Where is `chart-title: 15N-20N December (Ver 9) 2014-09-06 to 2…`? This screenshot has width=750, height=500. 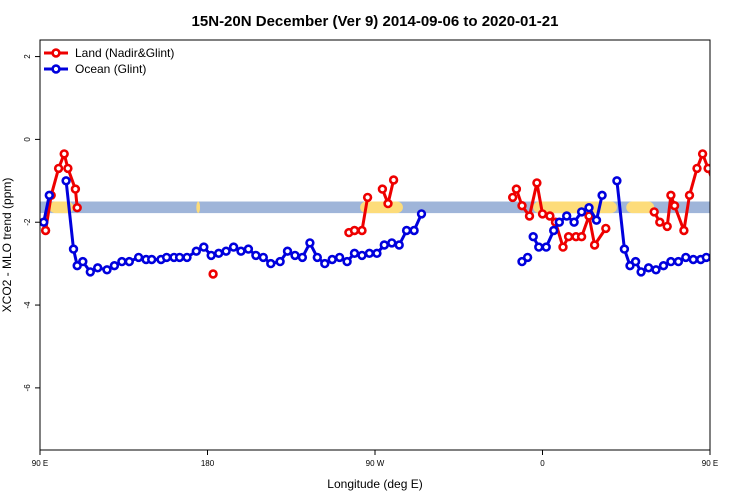
chart-title: 15N-20N December (Ver 9) 2014-09-06 to 2… is located at coordinates (375, 21).